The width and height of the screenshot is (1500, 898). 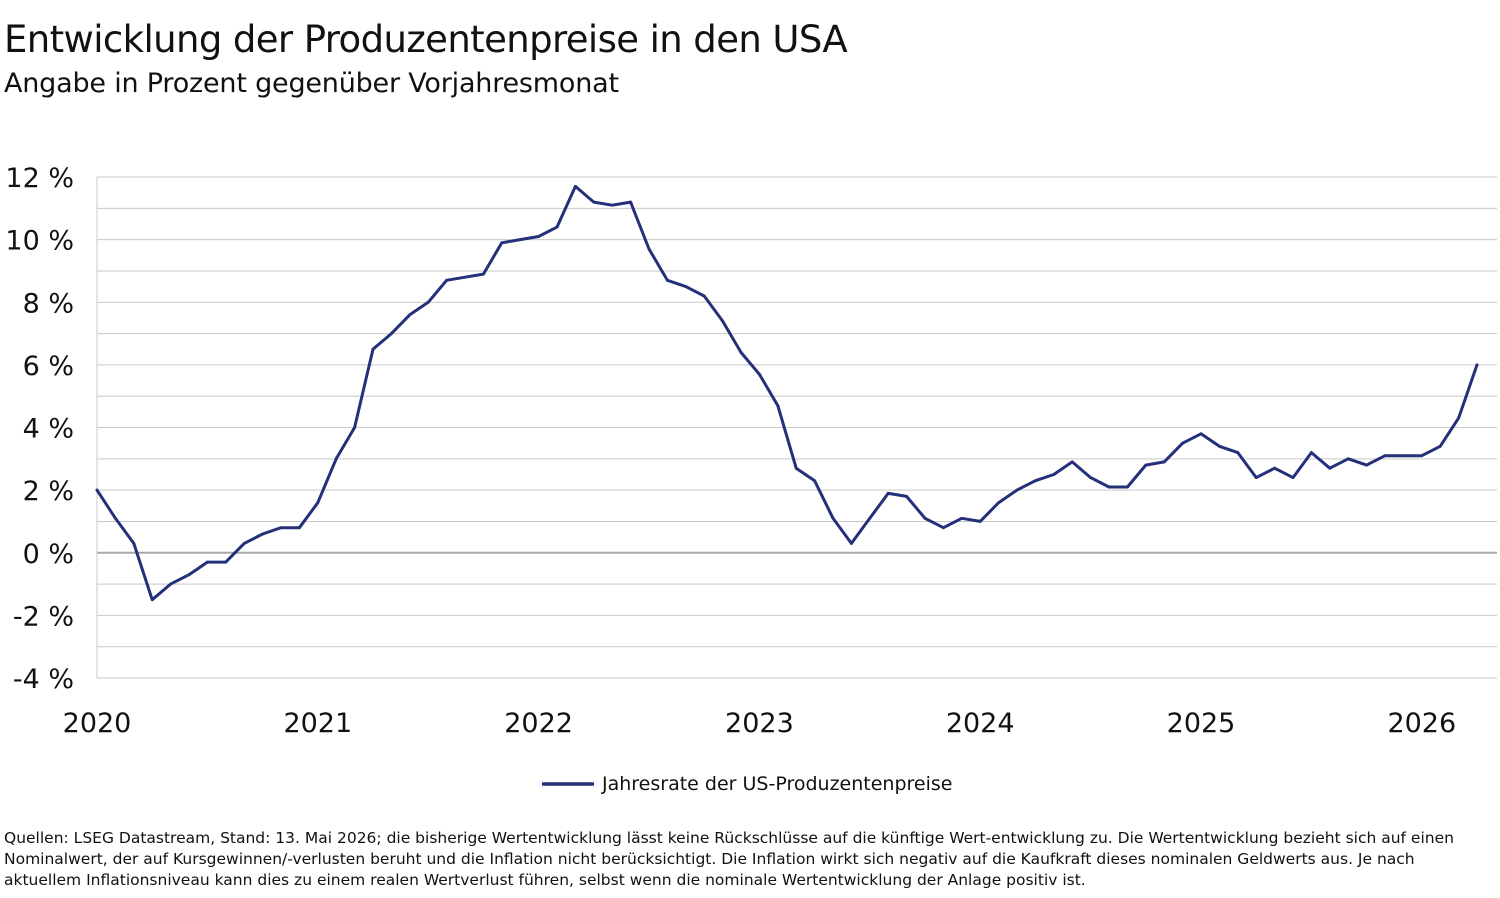 I want to click on y-tick-label: 4 %, so click(x=48, y=429).